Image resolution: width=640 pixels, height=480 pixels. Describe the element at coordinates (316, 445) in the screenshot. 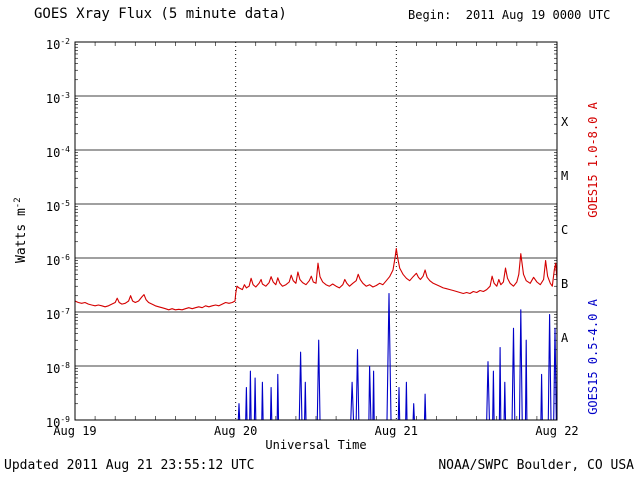

I see `x-axis-title: Universal Time` at that location.